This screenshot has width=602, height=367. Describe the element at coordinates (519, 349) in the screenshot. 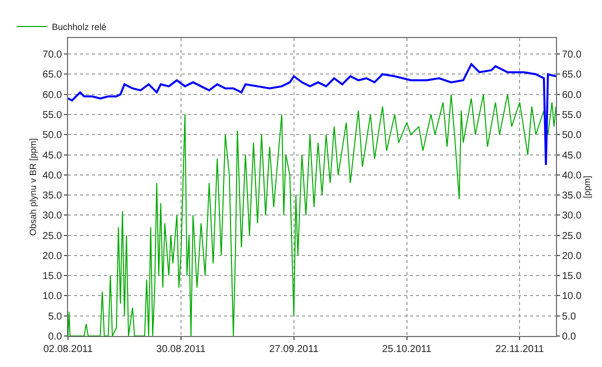

I see `x-tick-label: 22.11.2011` at that location.